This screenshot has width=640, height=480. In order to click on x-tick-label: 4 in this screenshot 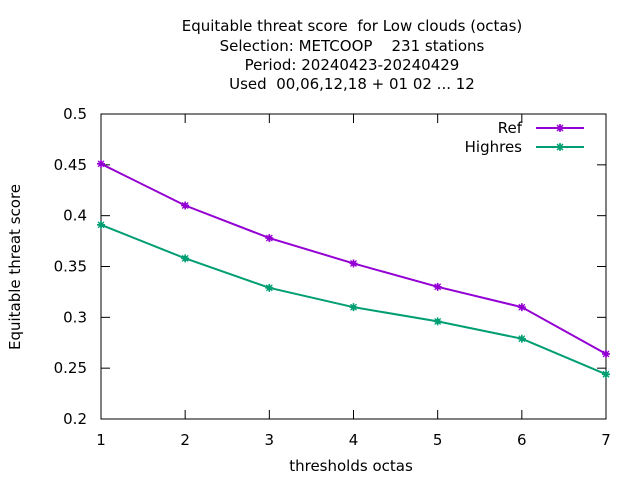, I will do `click(354, 440)`.